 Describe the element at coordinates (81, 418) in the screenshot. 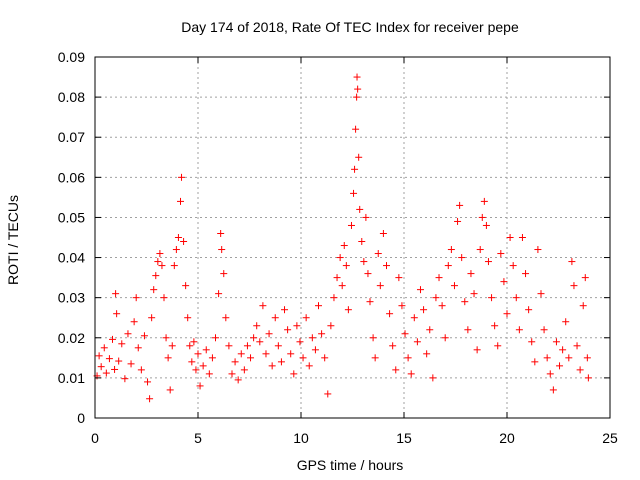

I see `y-tick-label: 0` at that location.